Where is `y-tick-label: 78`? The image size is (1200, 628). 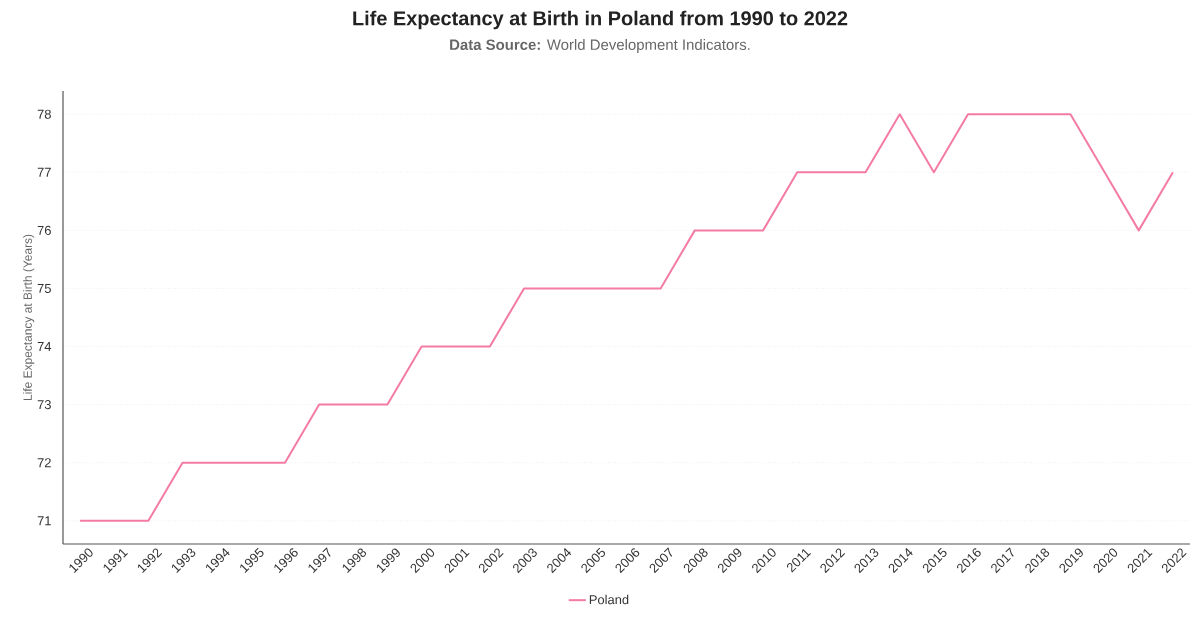
y-tick-label: 78 is located at coordinates (44, 114).